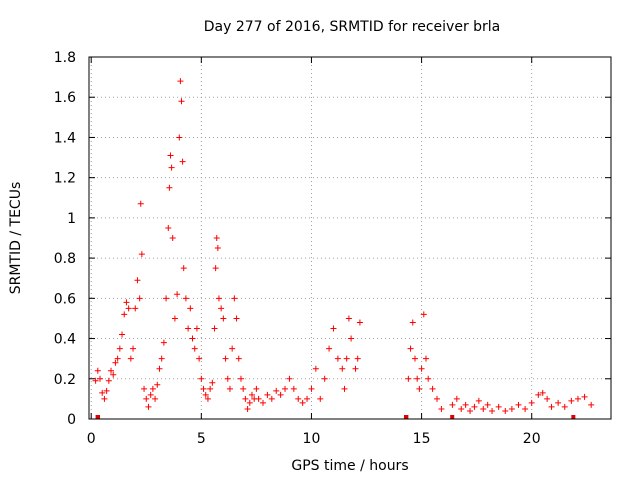 This screenshot has height=480, width=640. Describe the element at coordinates (65, 299) in the screenshot. I see `y-tick-label: 0.6` at that location.